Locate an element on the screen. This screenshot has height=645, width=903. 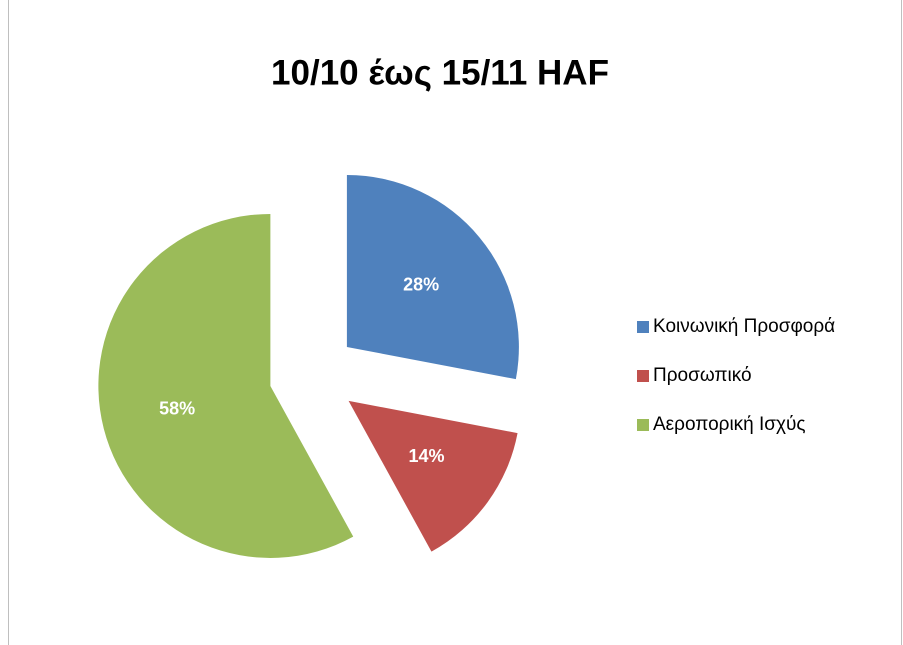
slice-label: 14% is located at coordinates (427, 456).